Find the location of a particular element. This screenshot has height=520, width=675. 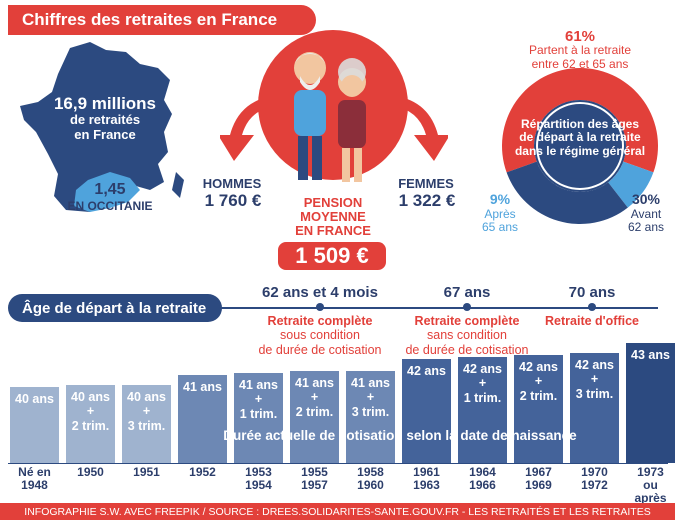

birth-year-label: 1958 1960 is located at coordinates (370, 478).